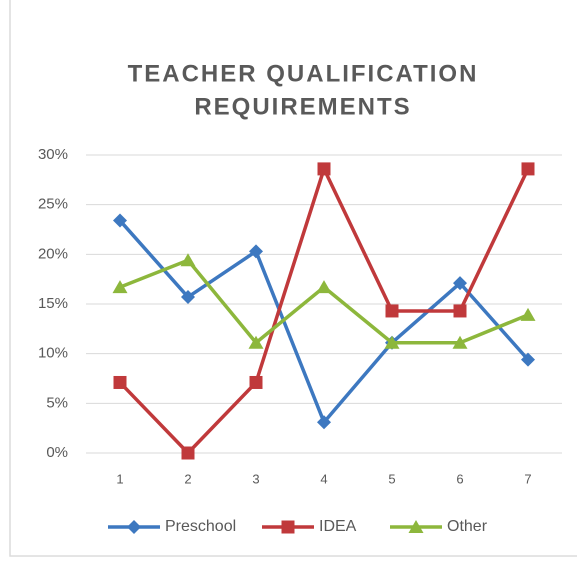  I want to click on y-tick-label: 5%, so click(57, 402).